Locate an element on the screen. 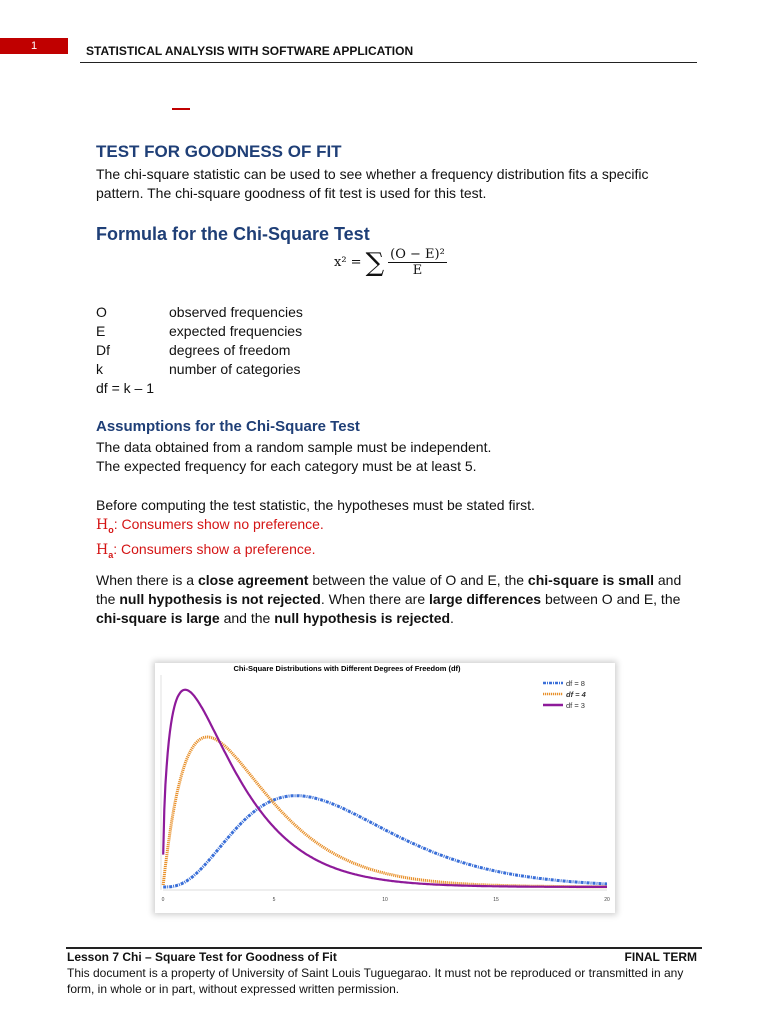  definition-meaning: observed frequencies is located at coordinates (236, 312).